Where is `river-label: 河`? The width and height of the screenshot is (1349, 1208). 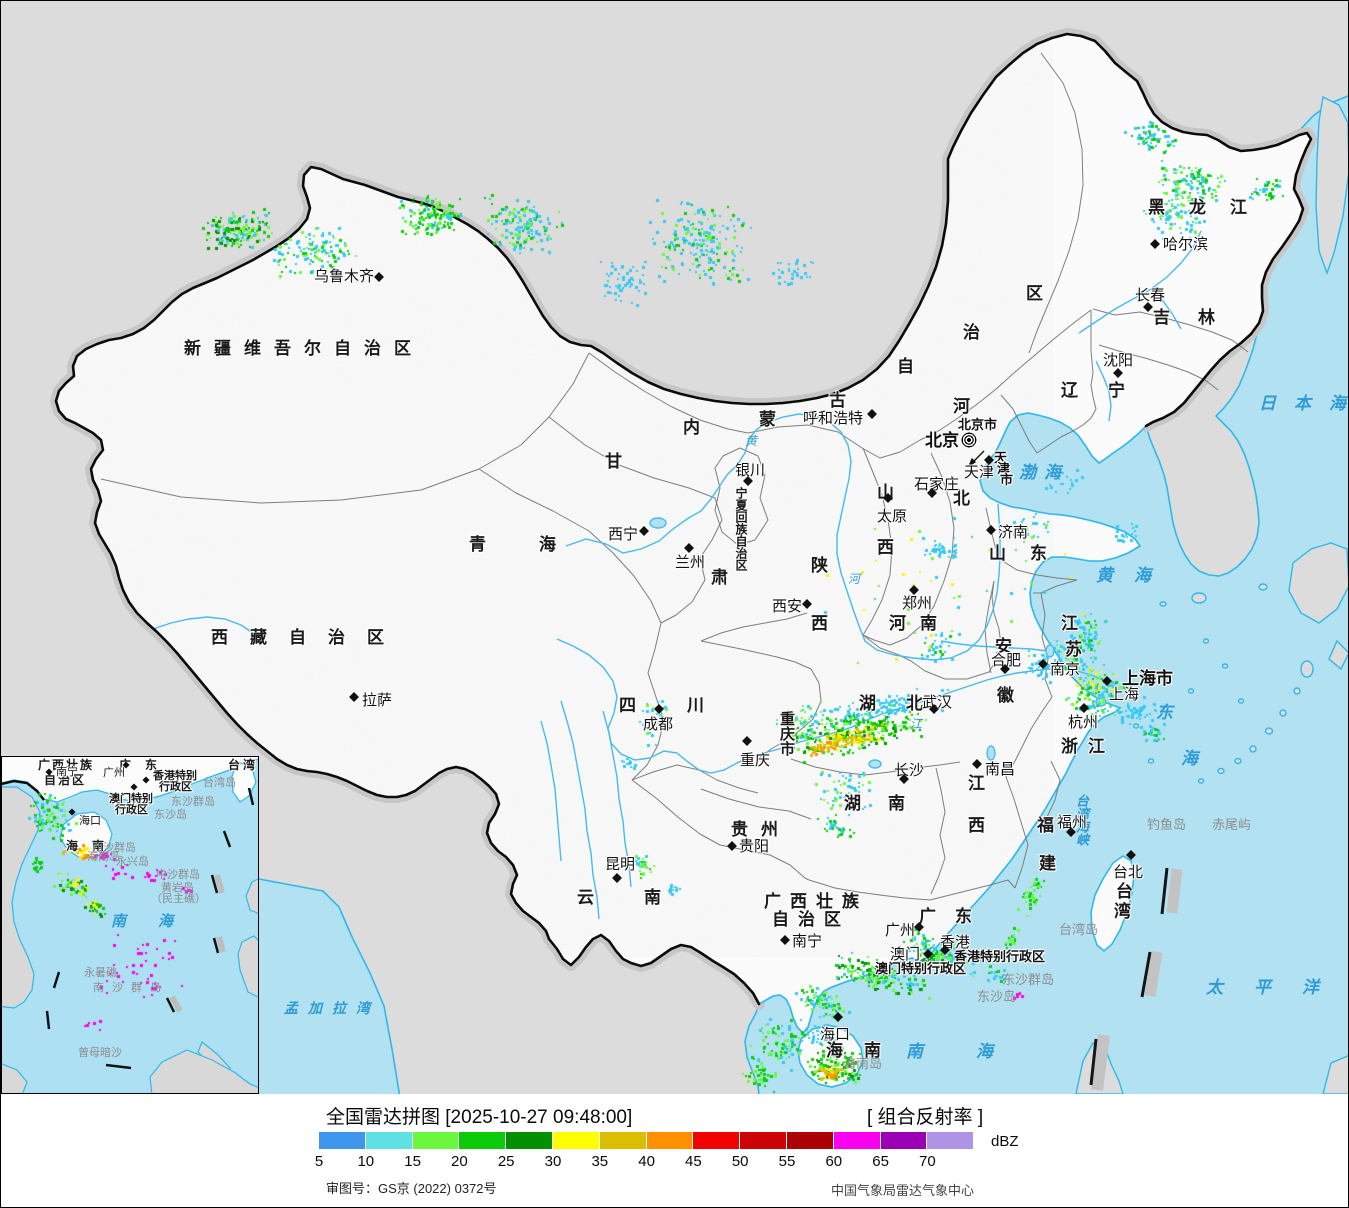 river-label: 河 is located at coordinates (854, 579).